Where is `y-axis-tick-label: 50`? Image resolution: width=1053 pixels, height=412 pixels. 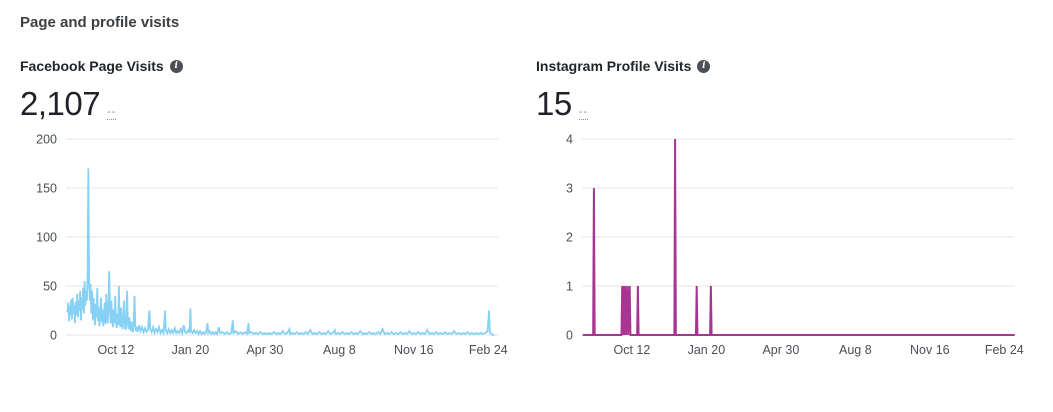 y-axis-tick-label: 50 is located at coordinates (50, 287).